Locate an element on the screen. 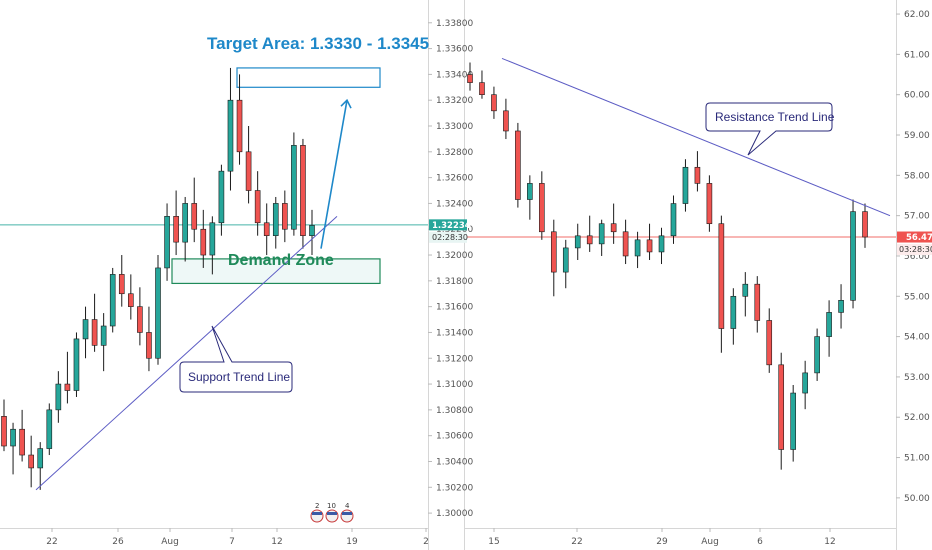 Image resolution: width=932 pixels, height=550 pixels. left-y-tick-label: 1.33800 is located at coordinates (454, 24).